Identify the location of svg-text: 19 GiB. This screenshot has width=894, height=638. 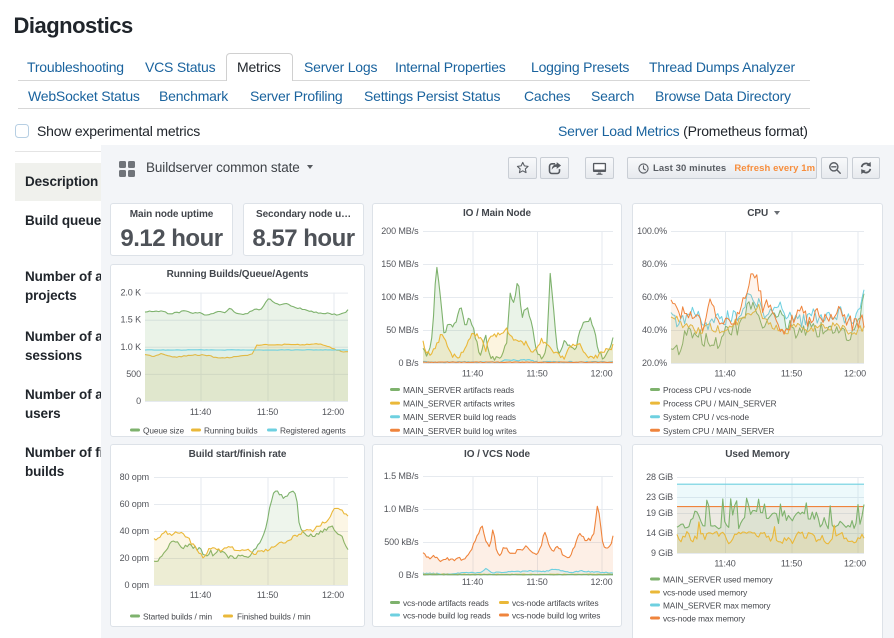
(659, 513).